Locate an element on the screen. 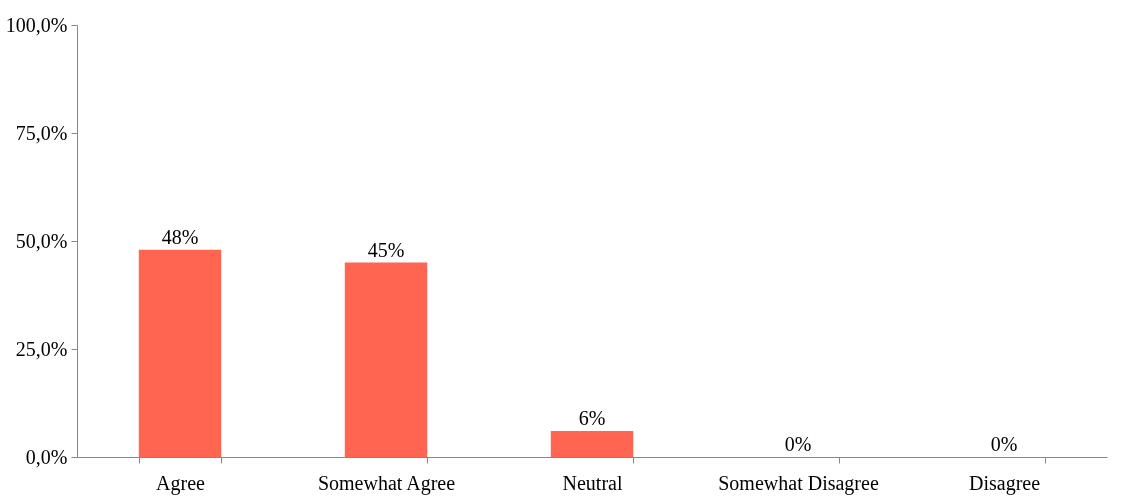  data-label: 48% is located at coordinates (180, 236).